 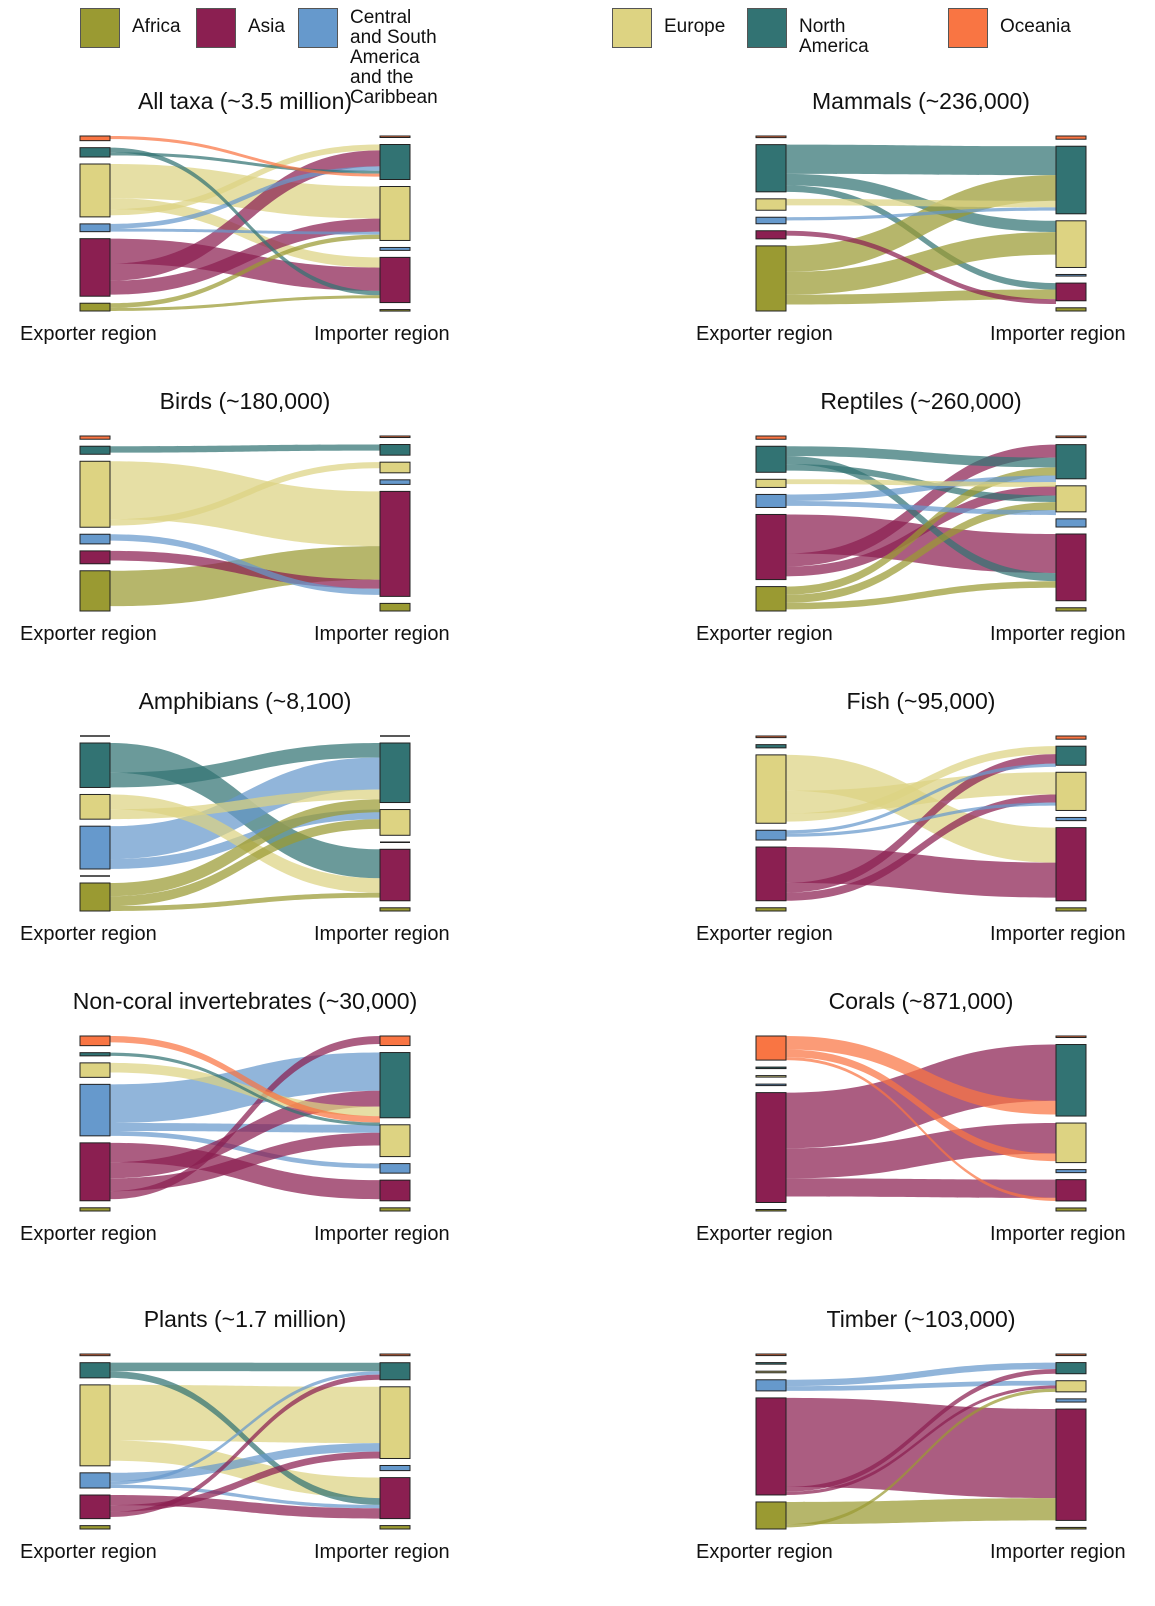 What do you see at coordinates (245, 503) in the screenshot?
I see `flow-europe-to-asia` at bounding box center [245, 503].